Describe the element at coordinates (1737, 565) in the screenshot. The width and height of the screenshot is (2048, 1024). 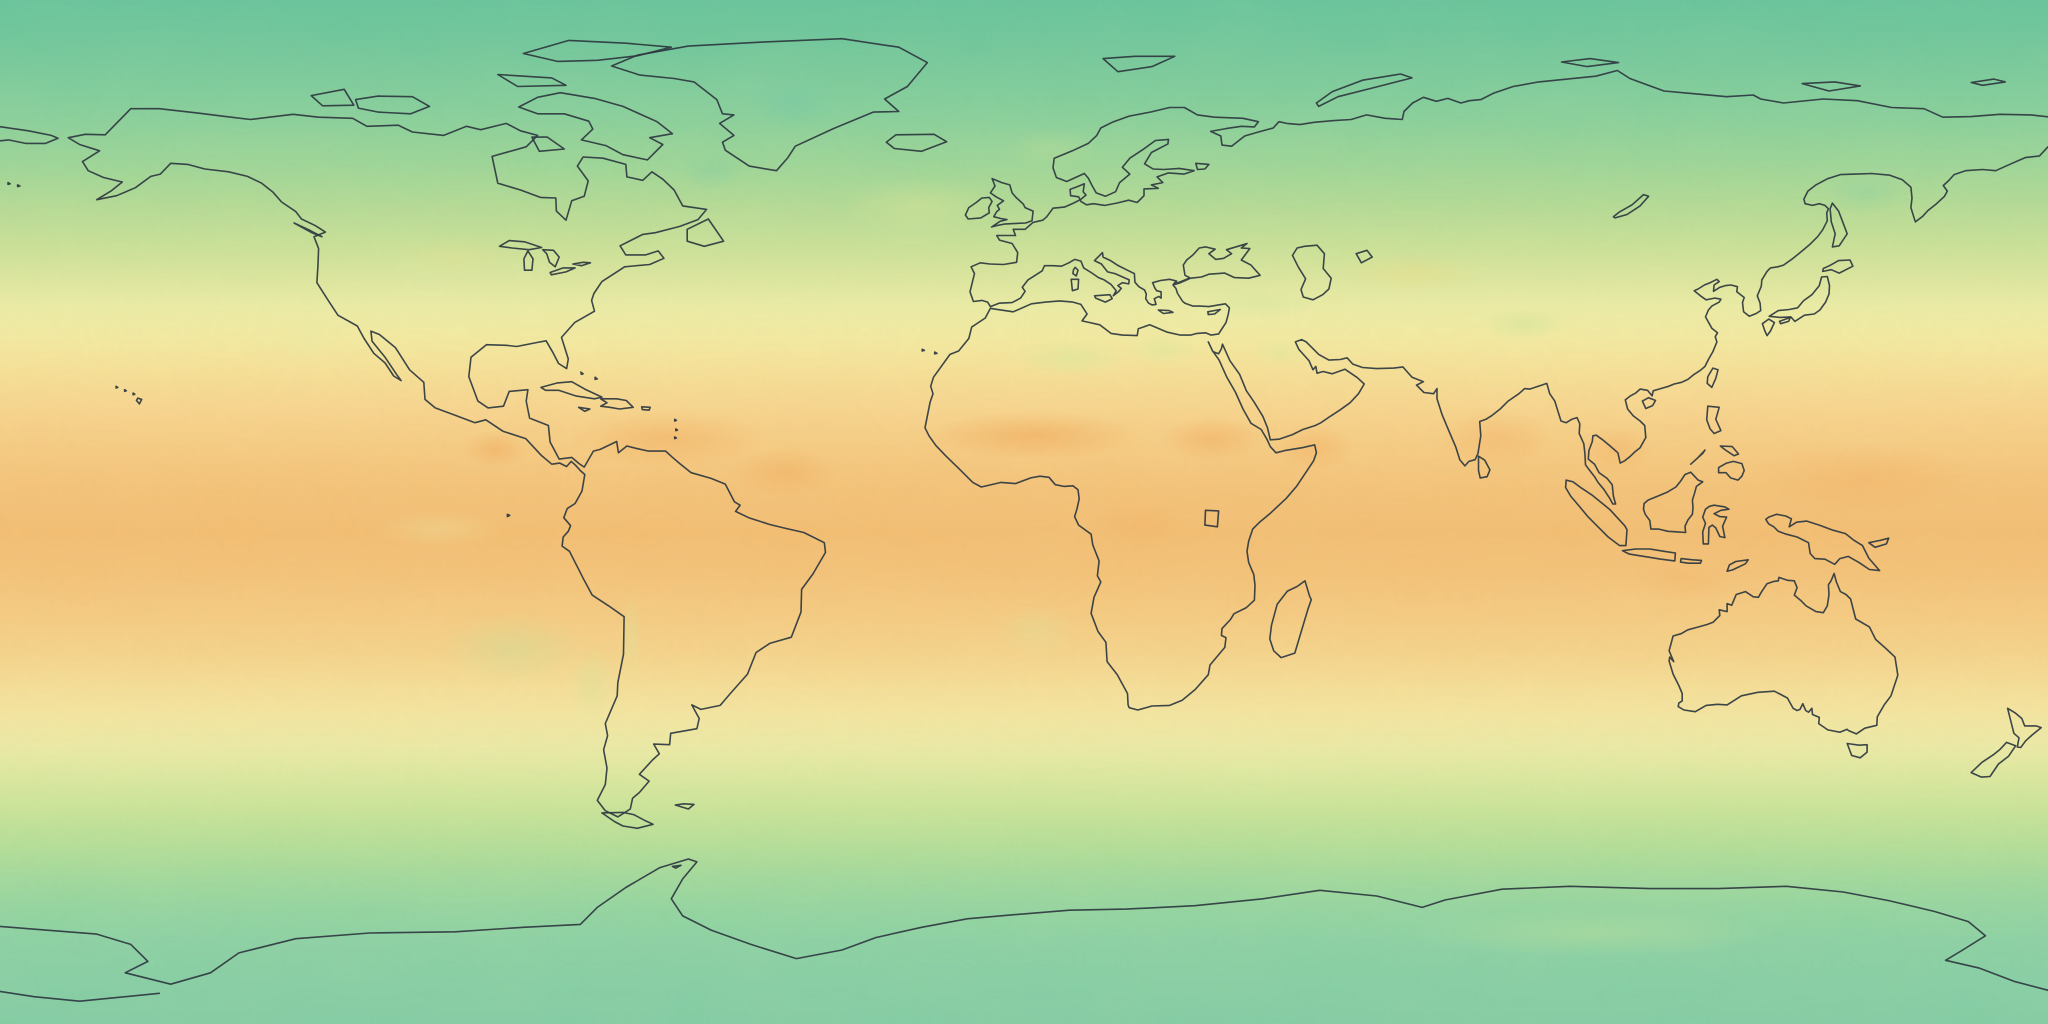
I see `coast-timor` at that location.